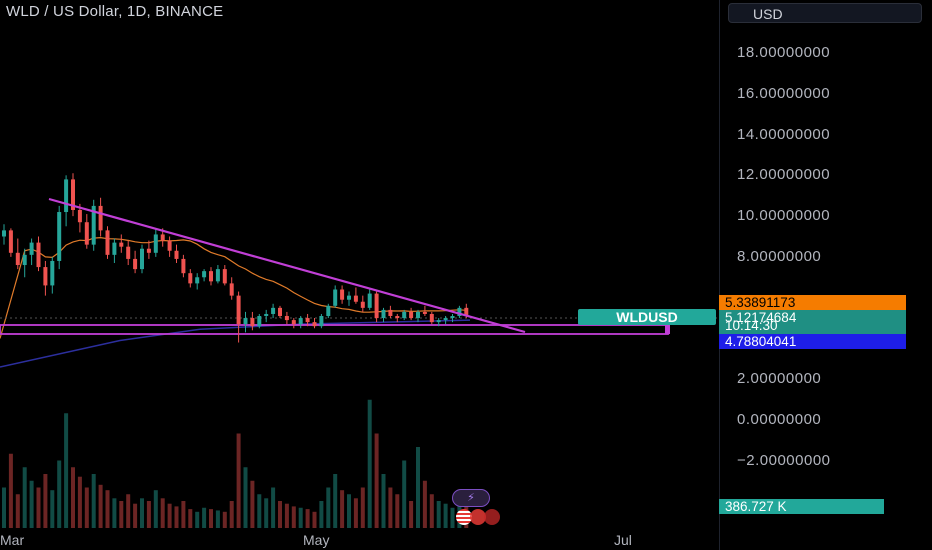 The height and width of the screenshot is (550, 932). I want to click on price-label: 16.00000000, so click(784, 93).